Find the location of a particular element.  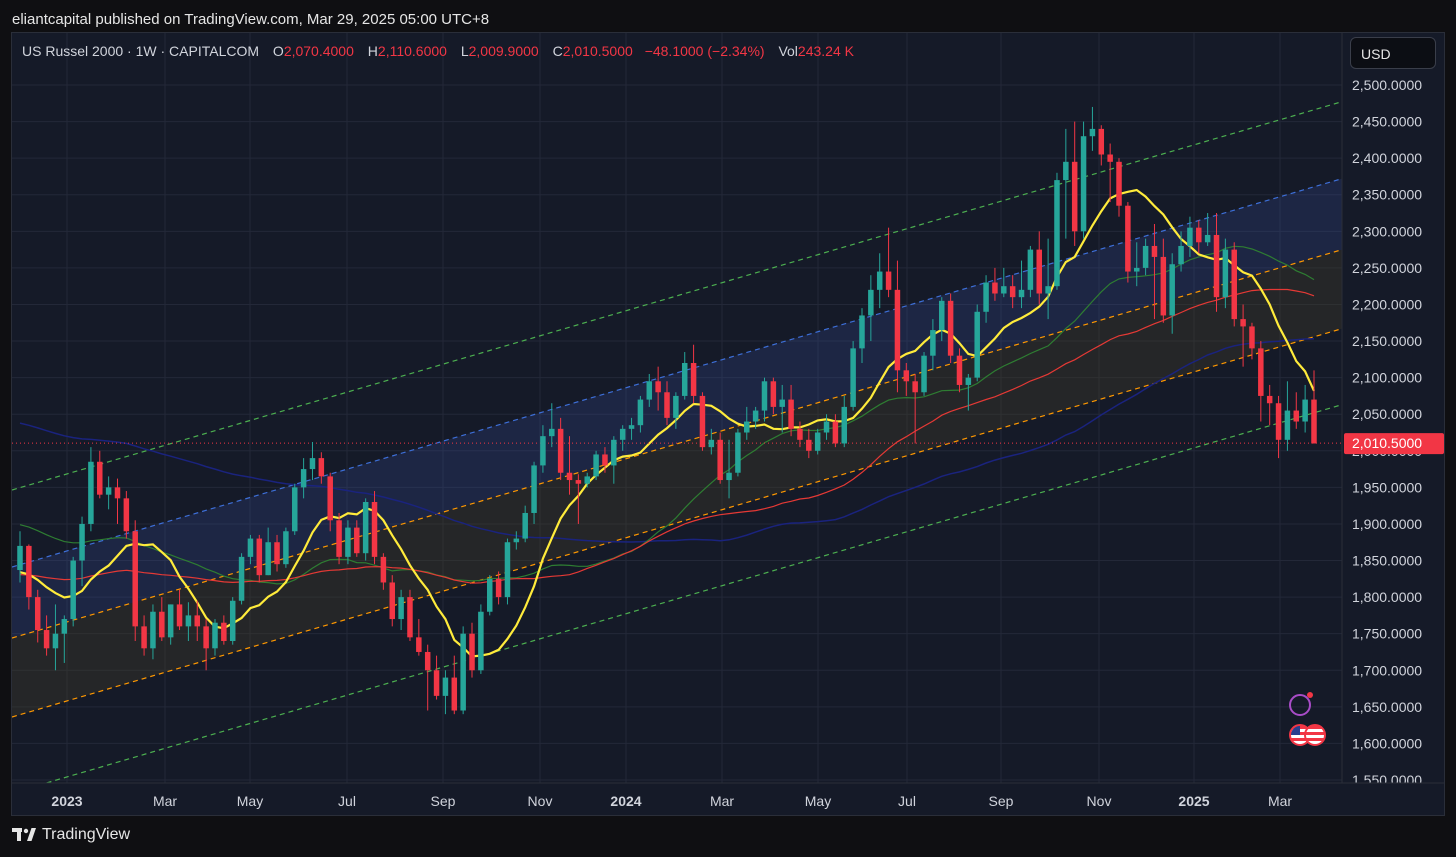

y-tick-label: 1,600.0000 is located at coordinates (1387, 743).